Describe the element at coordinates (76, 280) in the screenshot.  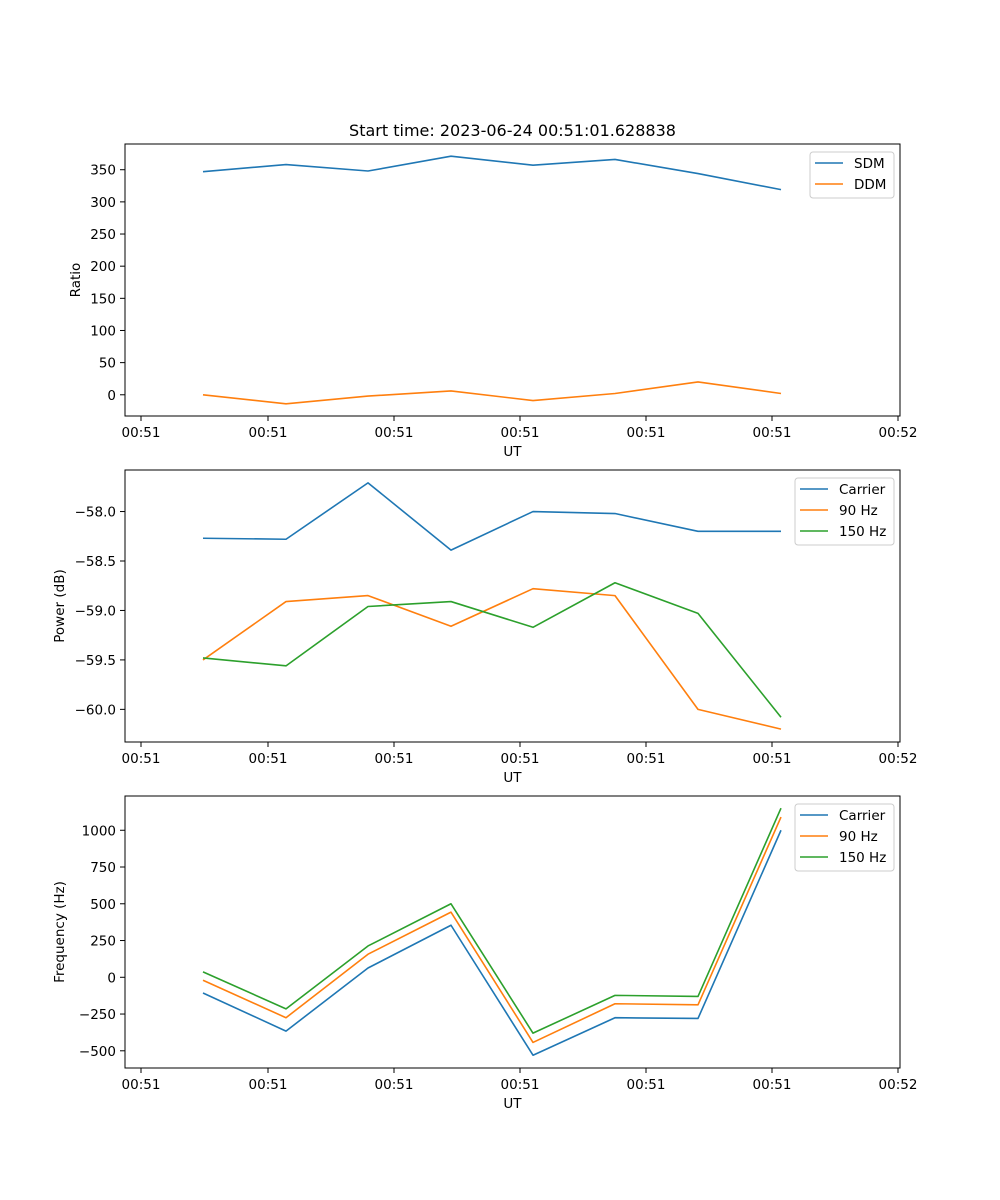
I see `y-axis-label: Ratio` at that location.